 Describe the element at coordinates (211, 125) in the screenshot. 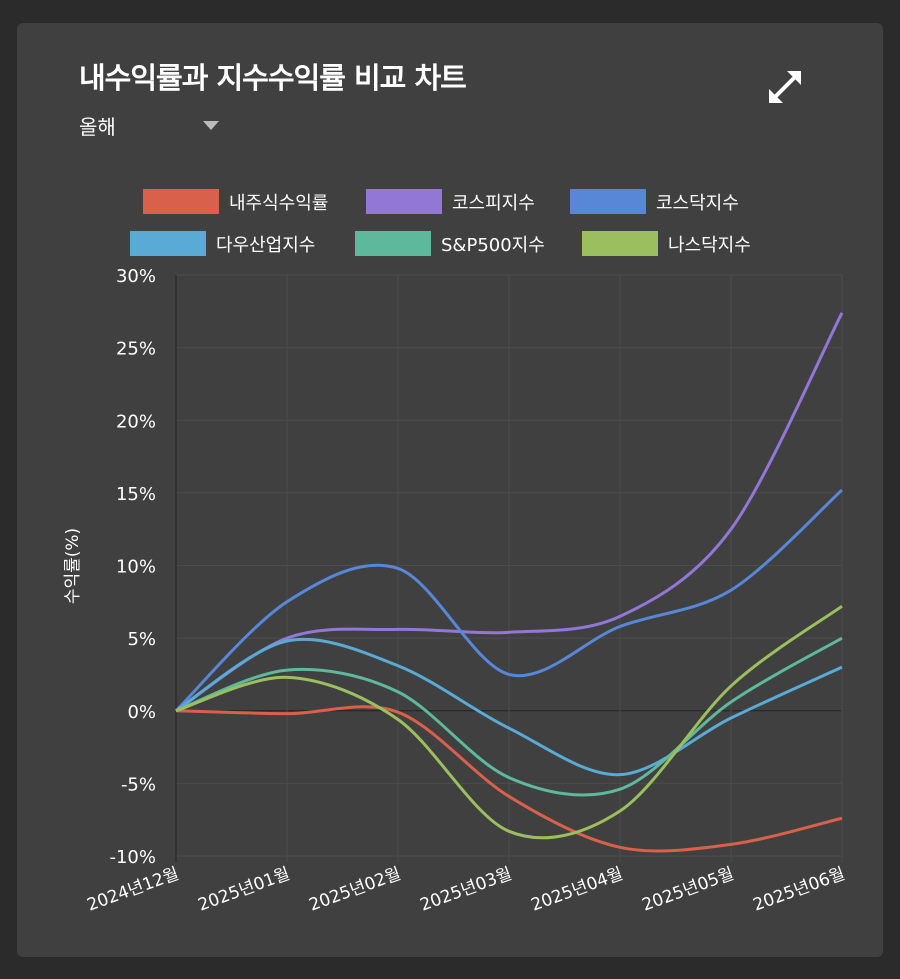

I see `chevron-down-icon` at that location.